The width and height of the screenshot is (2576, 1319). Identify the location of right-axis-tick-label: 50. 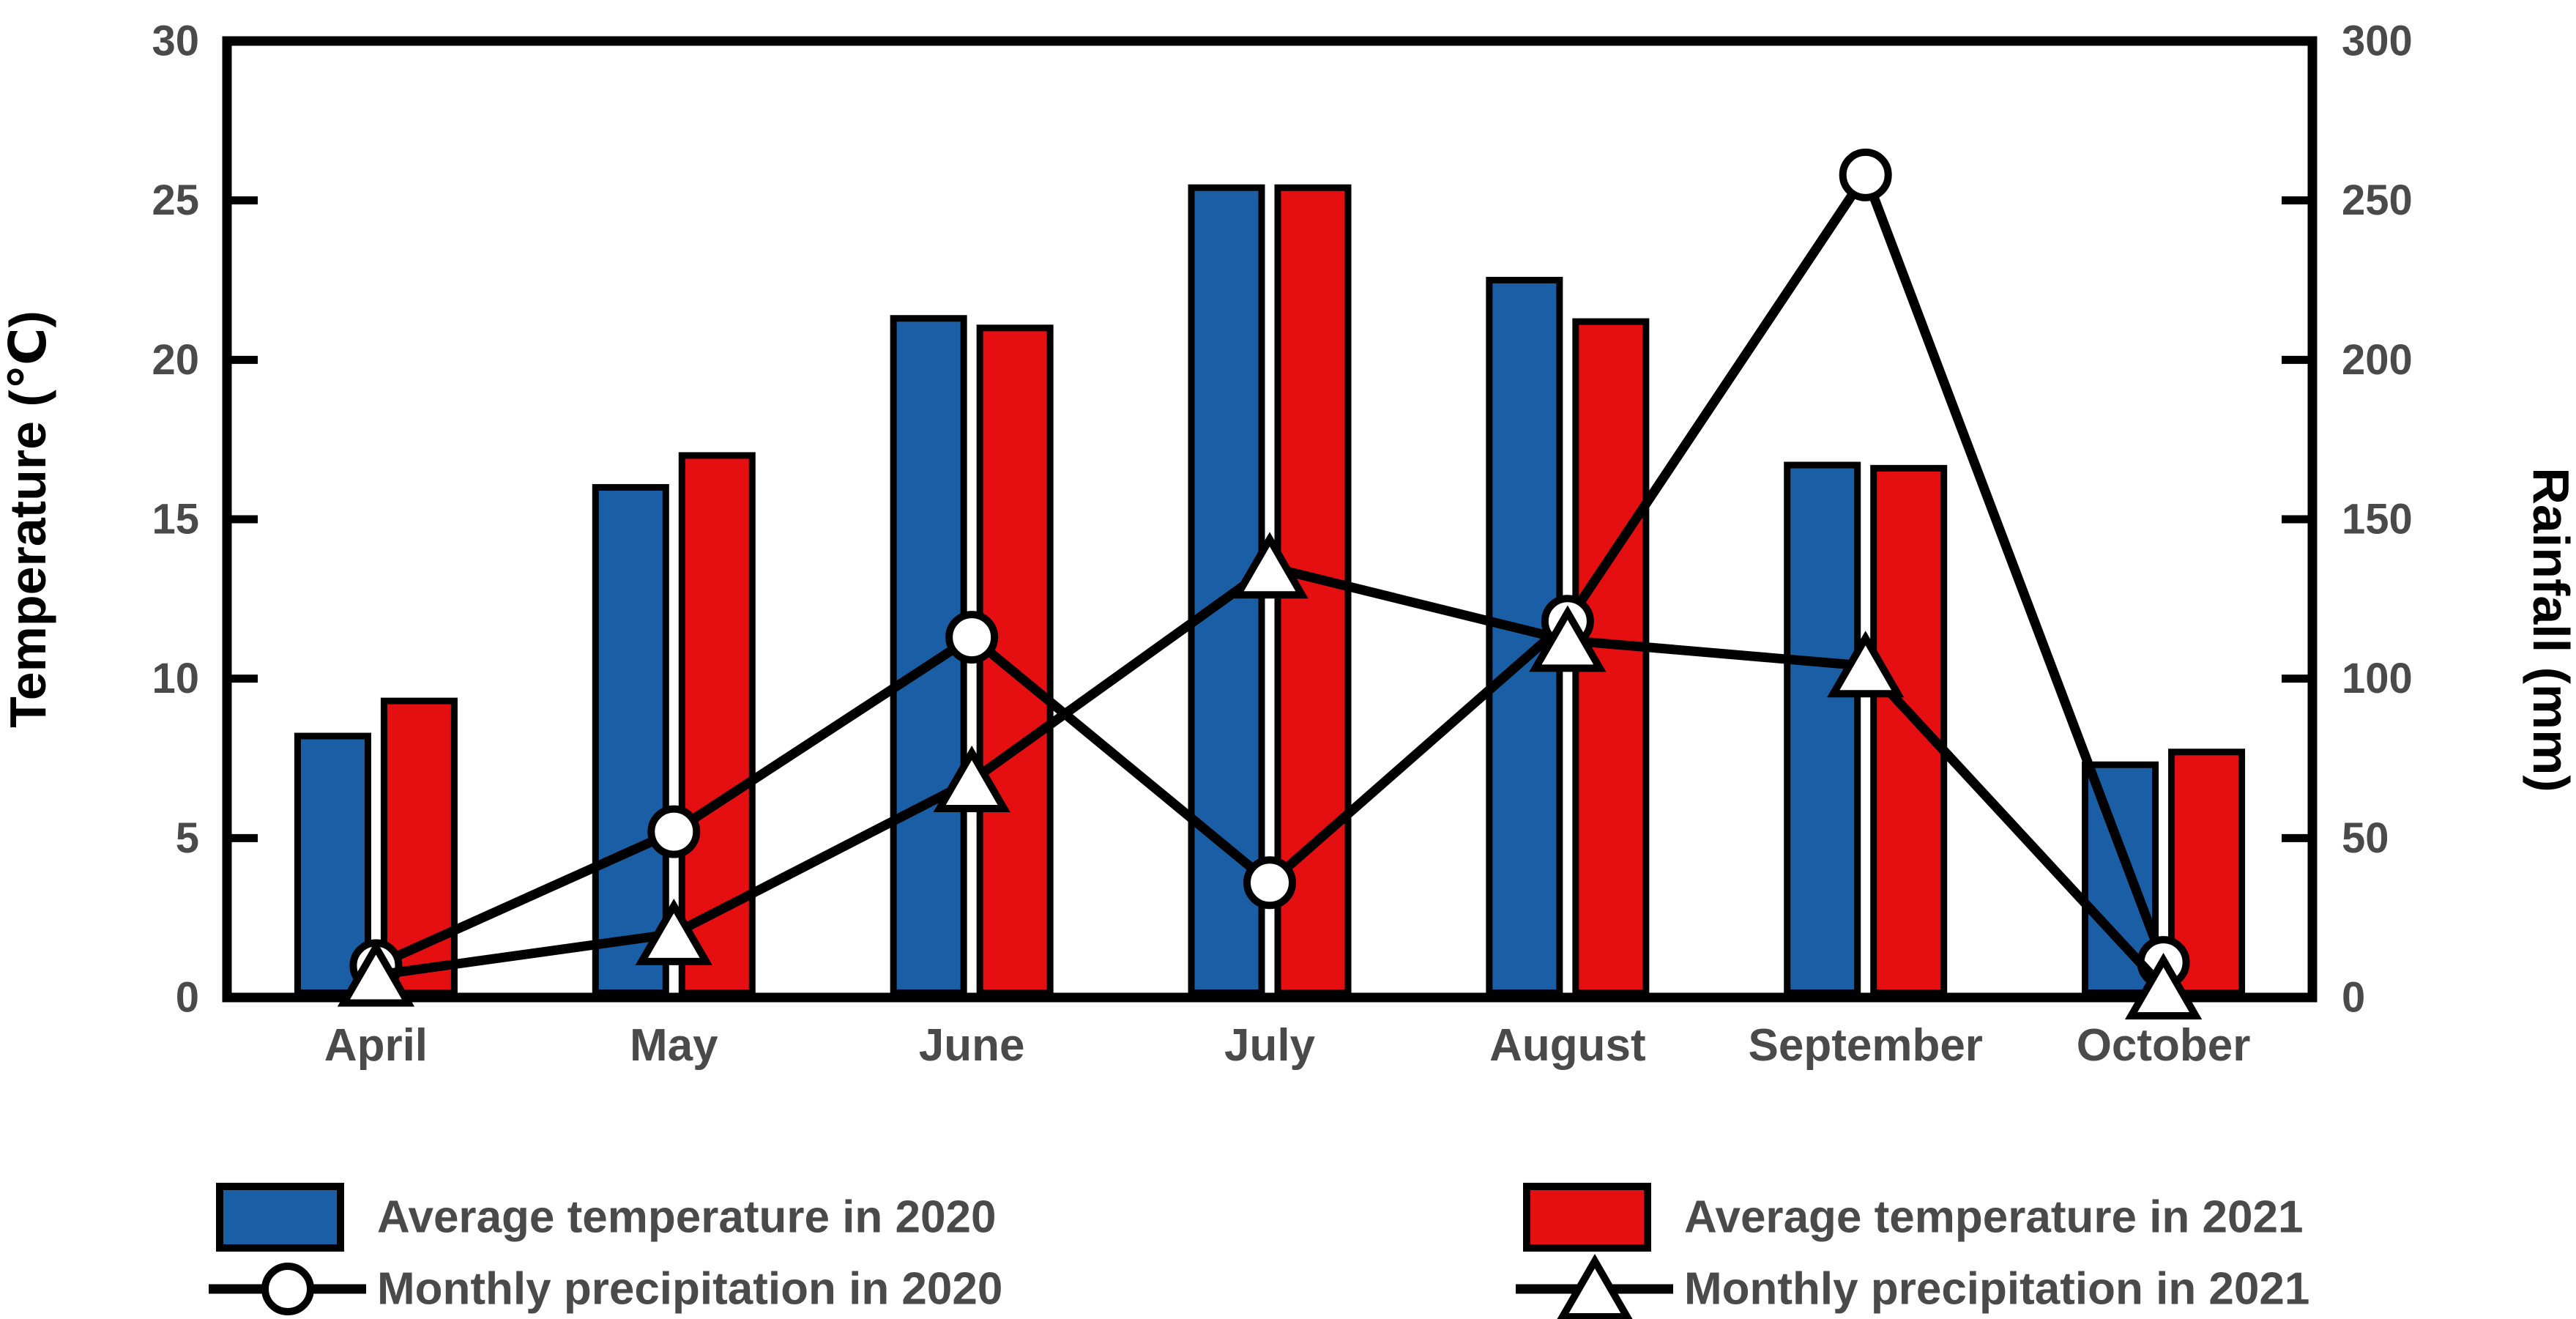
(2365, 838).